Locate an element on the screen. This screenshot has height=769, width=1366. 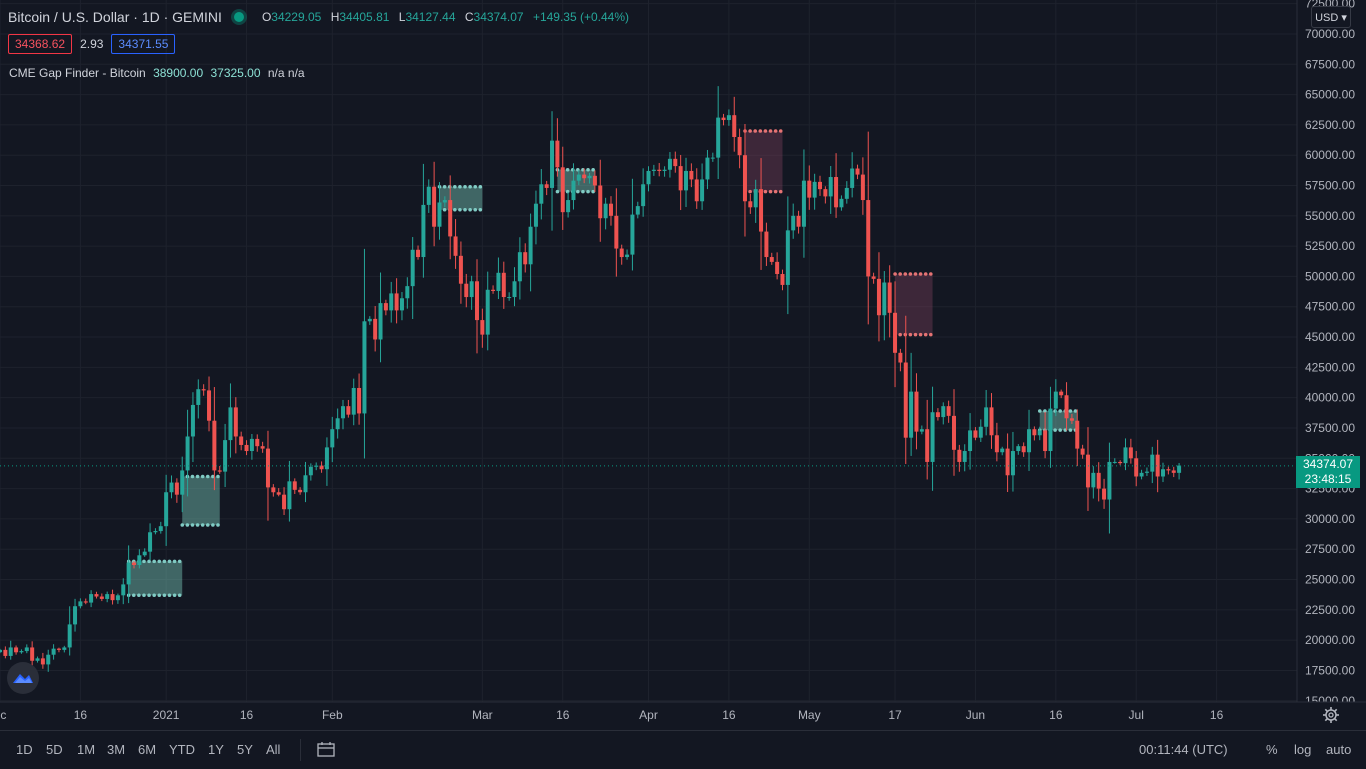
time-tick-label: 2021 is located at coordinates (166, 715).